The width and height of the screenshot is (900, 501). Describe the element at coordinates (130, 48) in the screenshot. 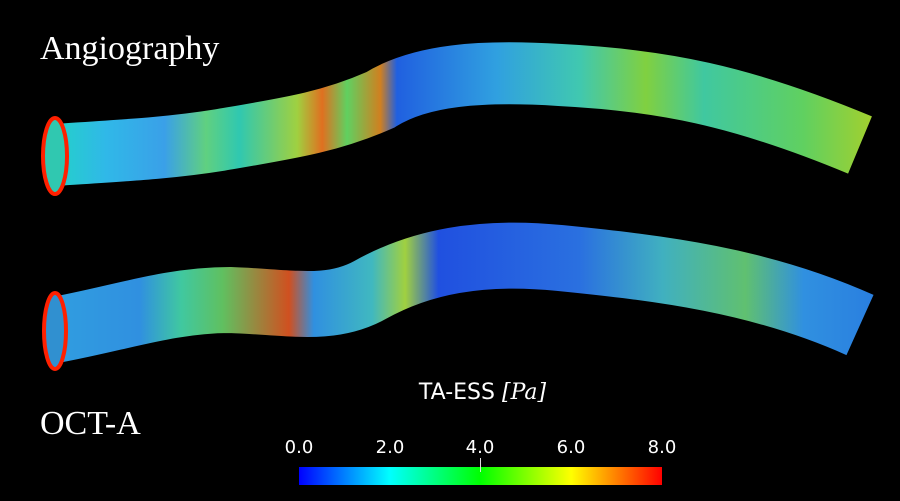

I see `angiography-label: Angiography` at that location.